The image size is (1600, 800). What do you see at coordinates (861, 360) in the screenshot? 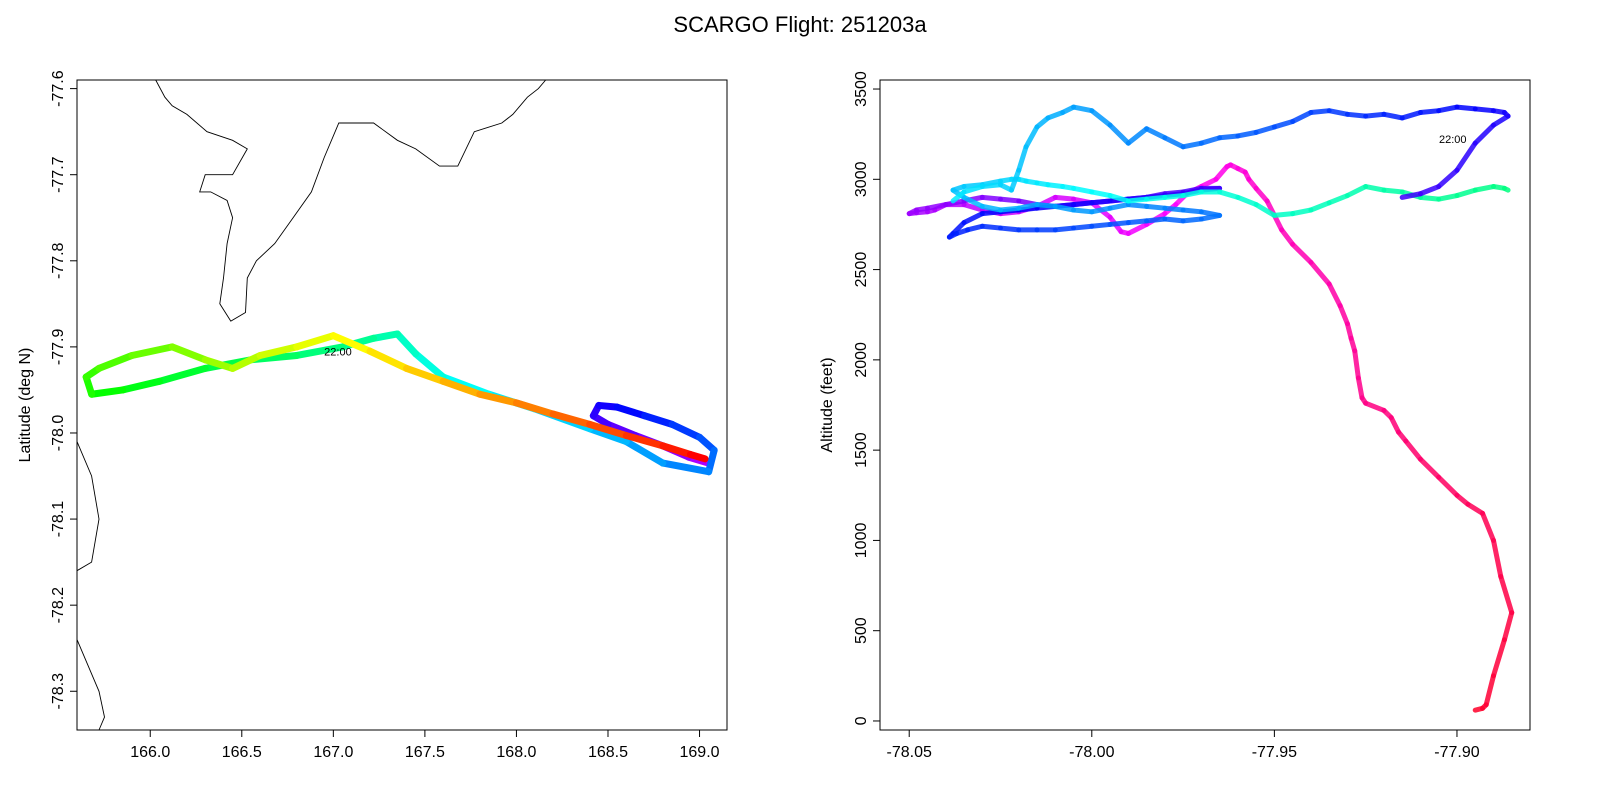
I see `altitude-y-tick-label: 2000` at bounding box center [861, 360].